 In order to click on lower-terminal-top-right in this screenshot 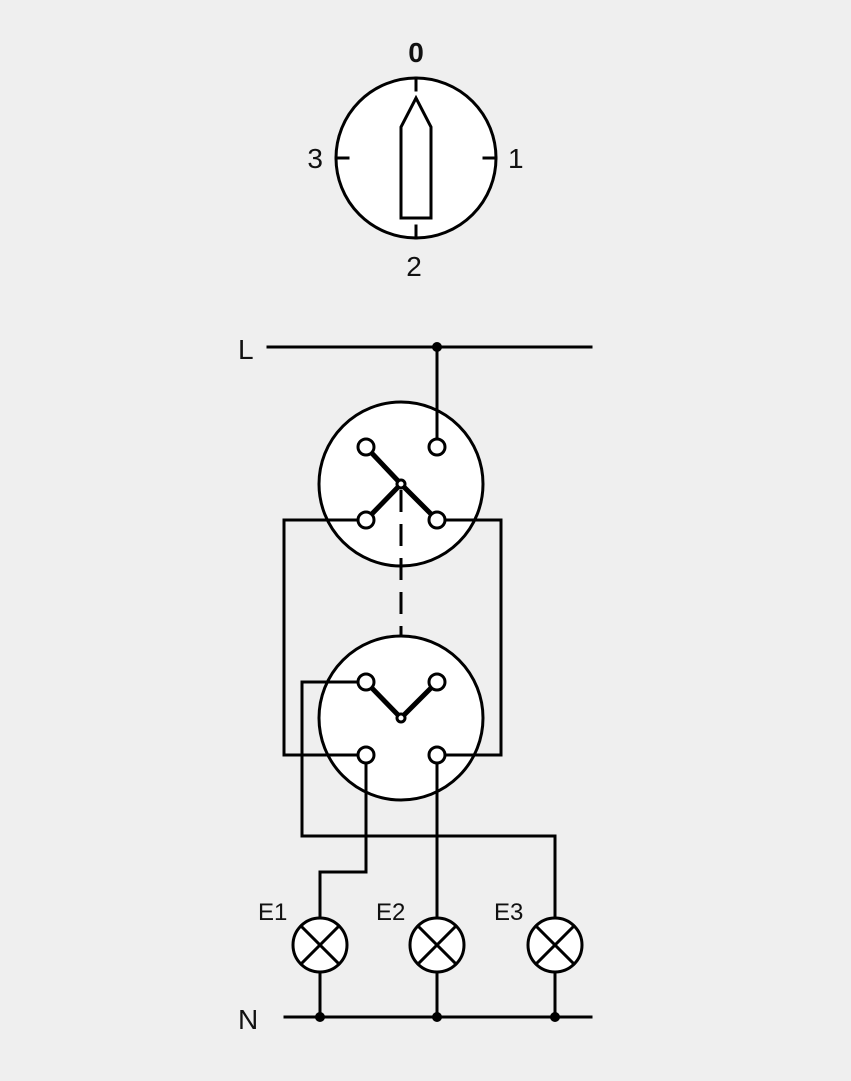, I will do `click(437, 682)`.